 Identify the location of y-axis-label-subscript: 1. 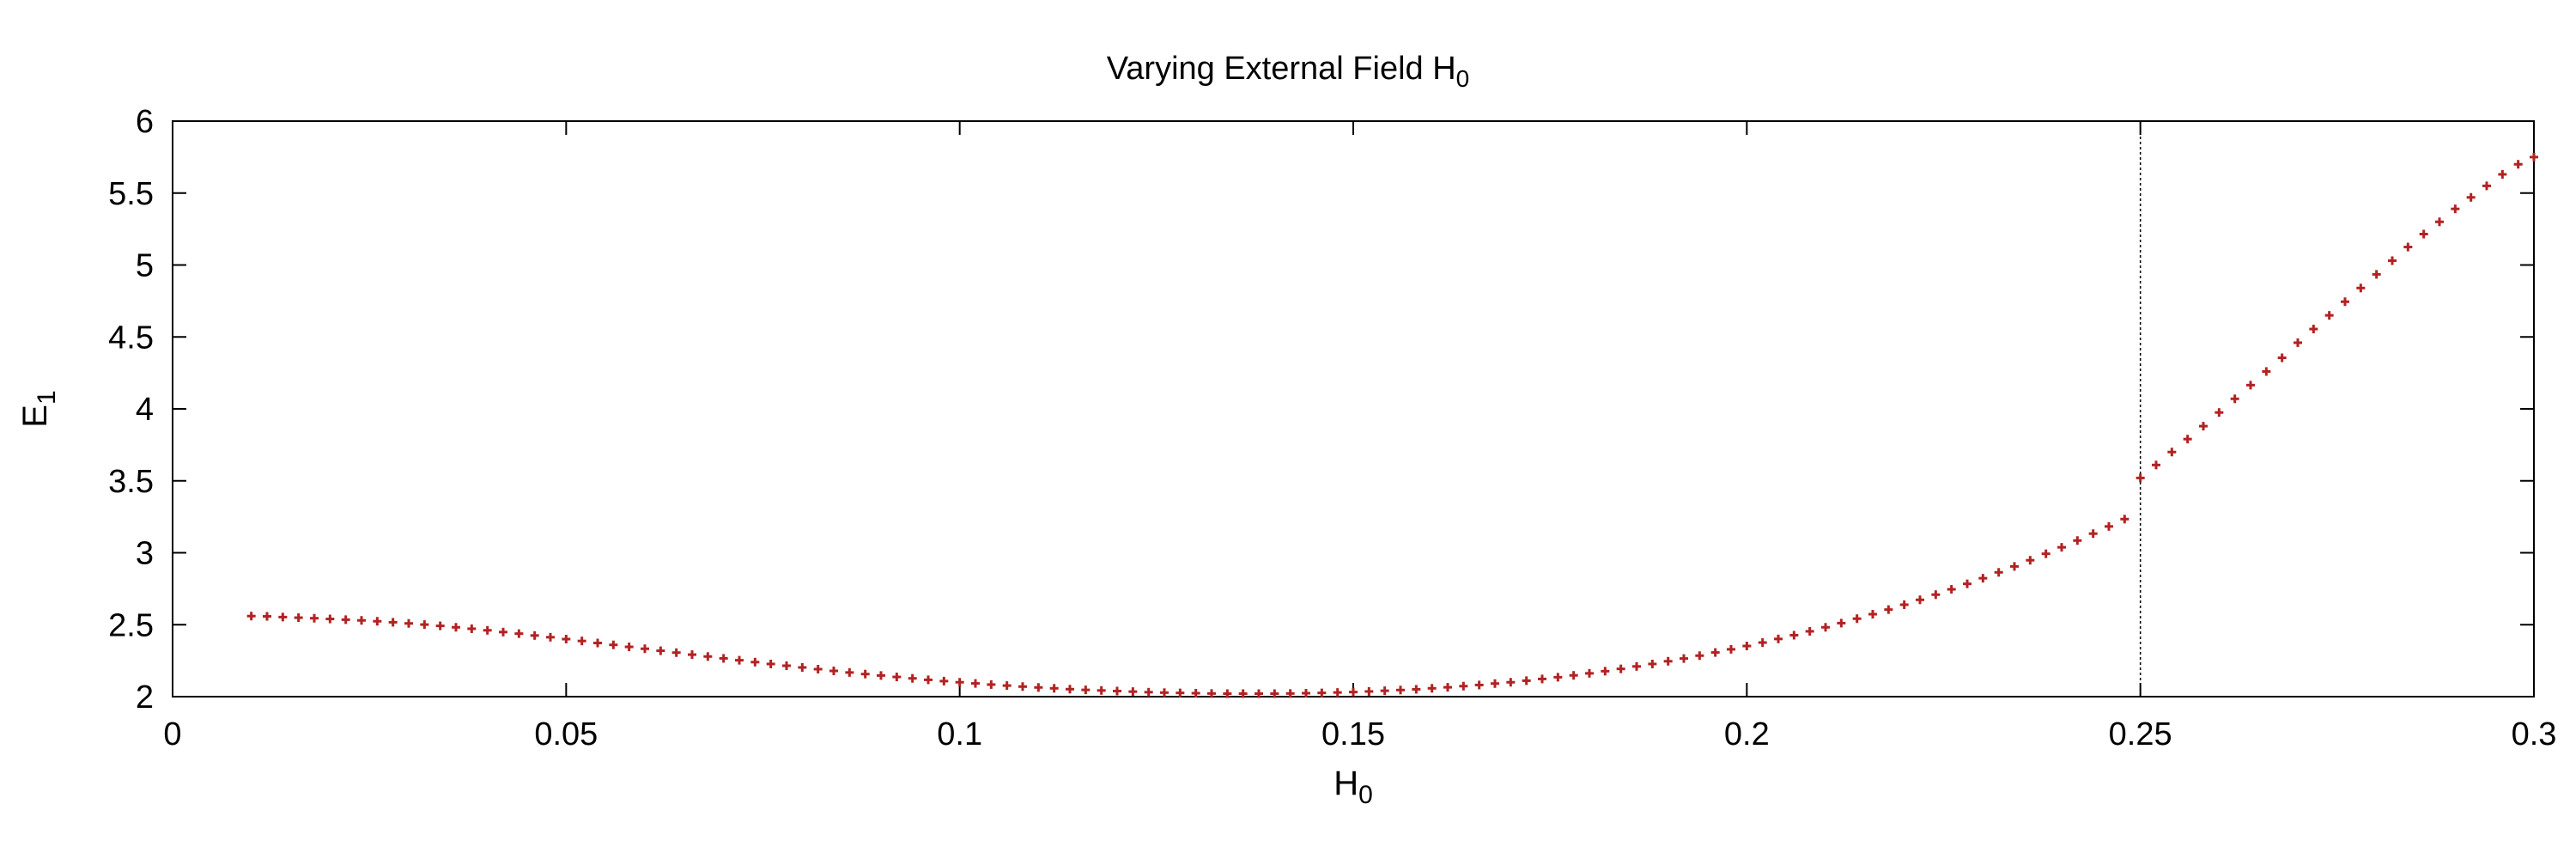
(47, 398).